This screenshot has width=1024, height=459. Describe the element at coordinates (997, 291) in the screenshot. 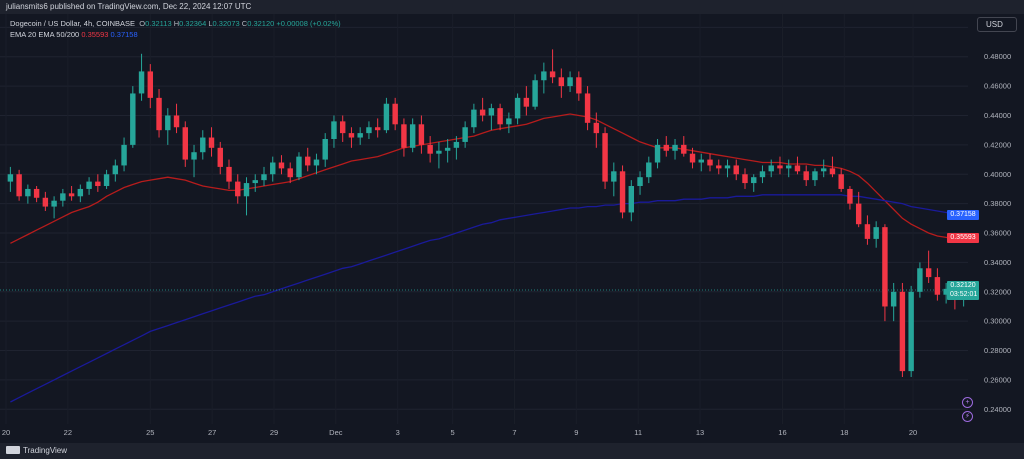

I see `price-tick-label: 0.32000` at that location.